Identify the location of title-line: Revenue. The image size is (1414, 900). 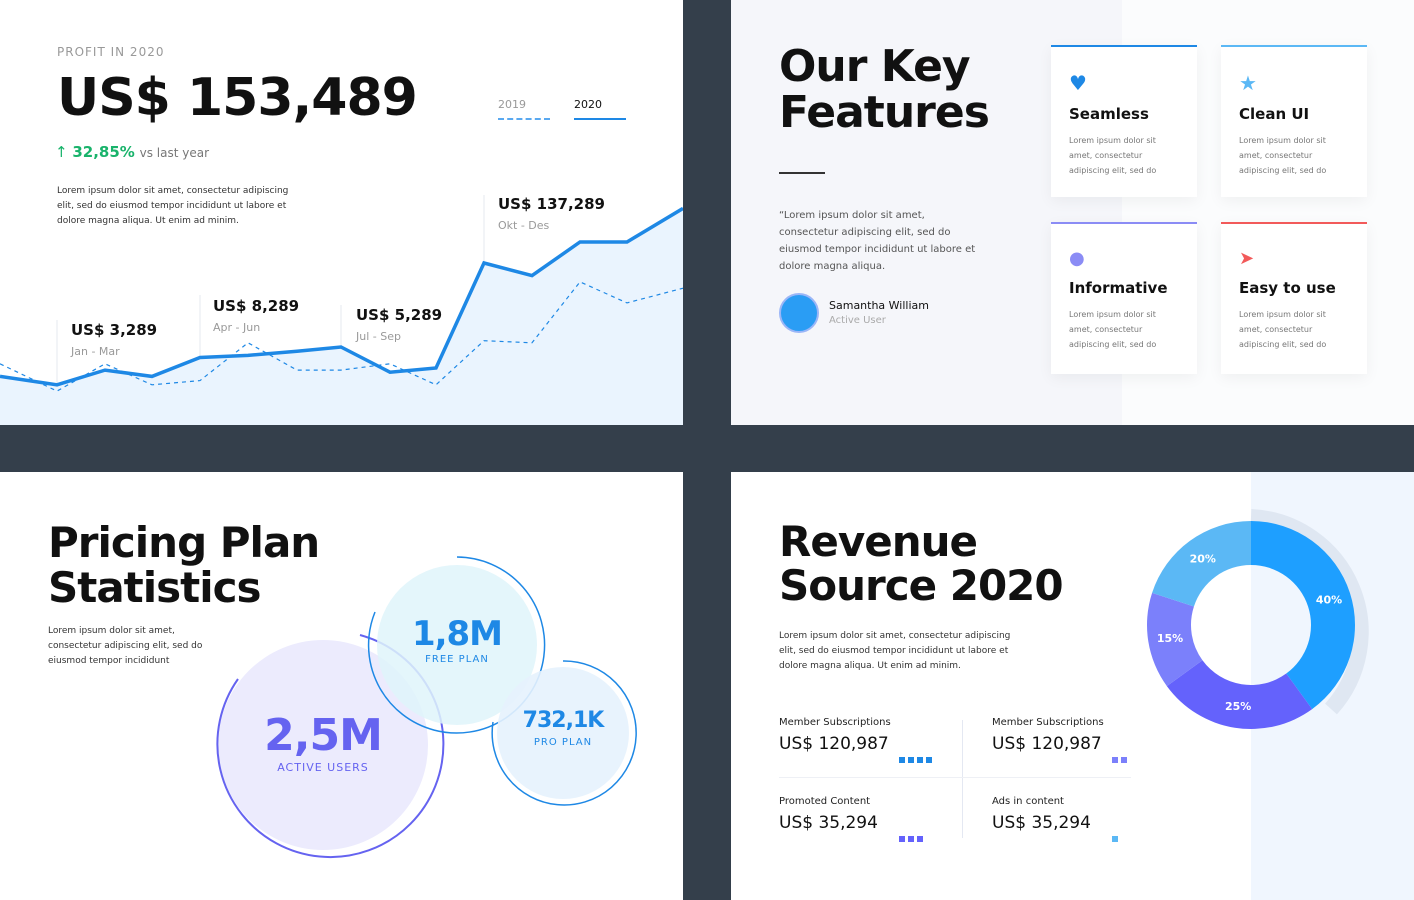
(878, 541).